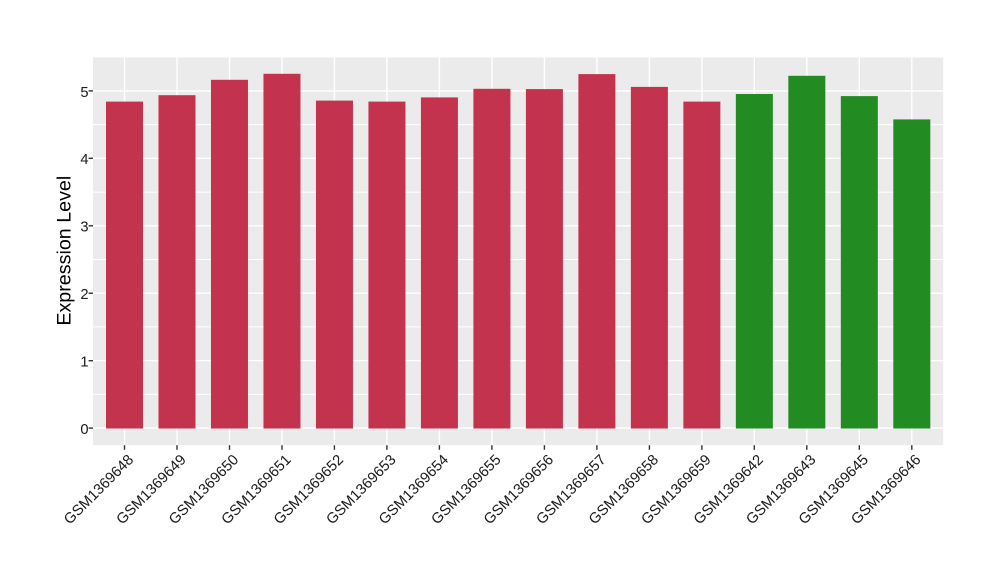 The image size is (1000, 585). I want to click on svg-text: 1, so click(84, 363).